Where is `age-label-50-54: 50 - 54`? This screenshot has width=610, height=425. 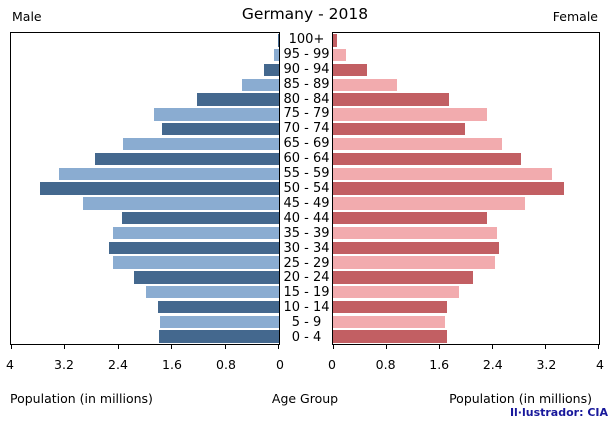 age-label-50-54: 50 - 54 is located at coordinates (306, 189).